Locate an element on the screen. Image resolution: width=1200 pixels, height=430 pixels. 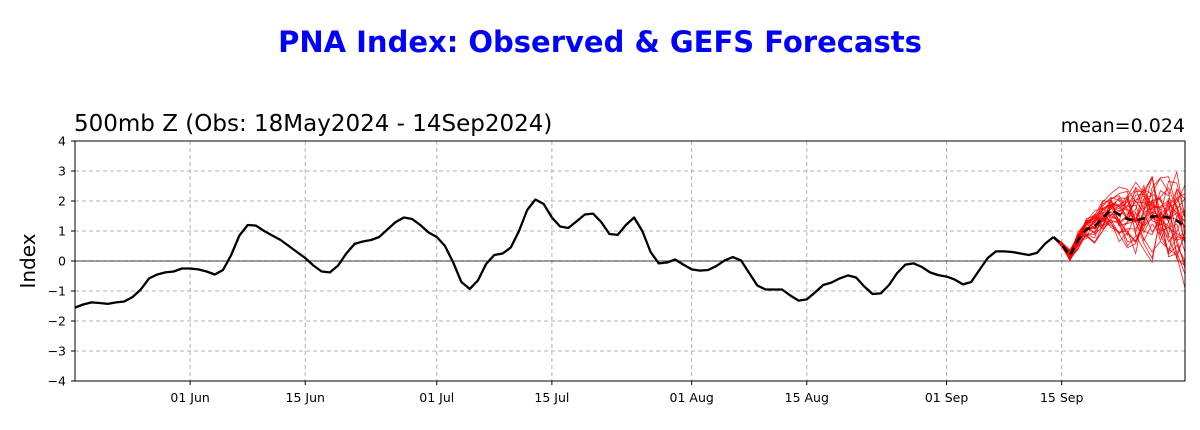
y-tick-label: 2 is located at coordinates (62, 201).